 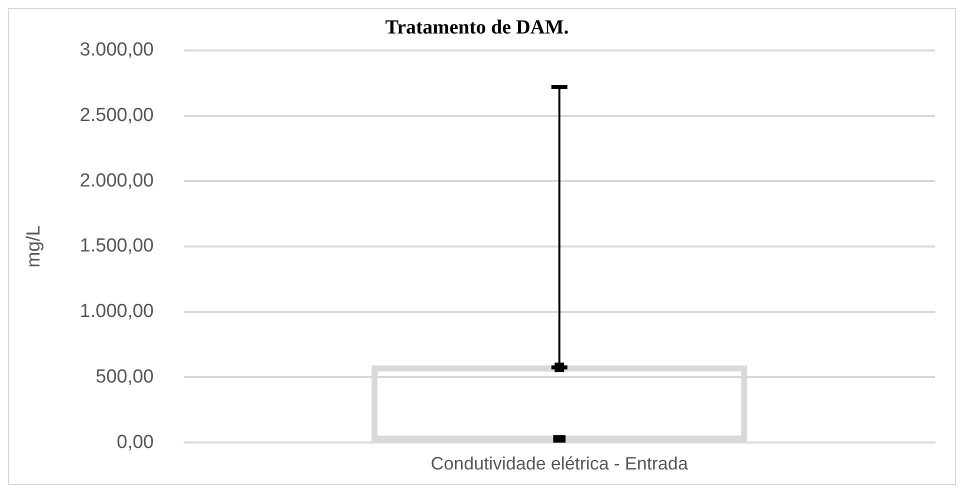 What do you see at coordinates (34, 246) in the screenshot?
I see `y-axis-title: mg/L` at bounding box center [34, 246].